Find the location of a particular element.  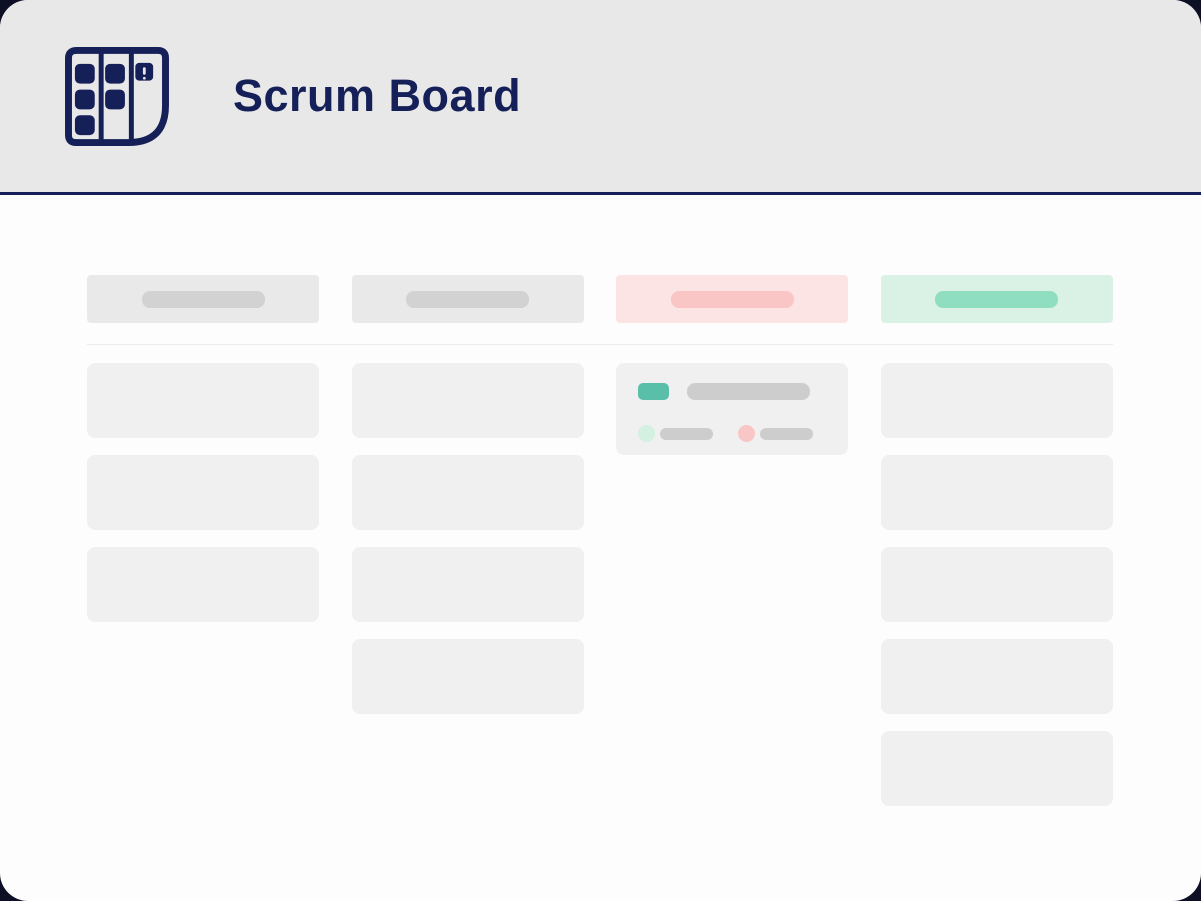

board-divider is located at coordinates (600, 344).